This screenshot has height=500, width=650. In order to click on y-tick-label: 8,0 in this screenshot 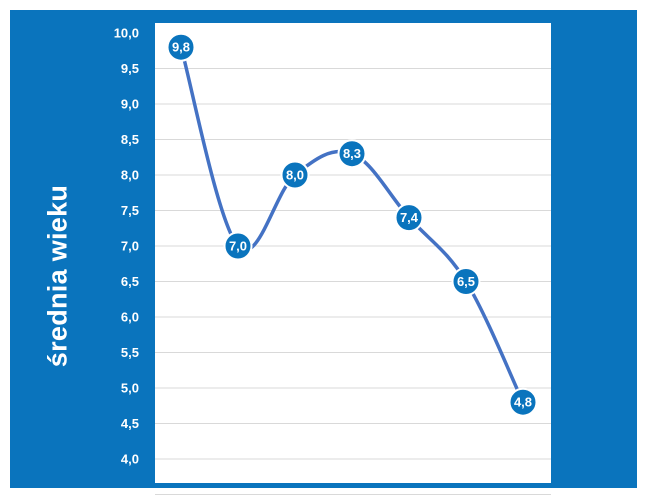, I will do `click(130, 175)`.